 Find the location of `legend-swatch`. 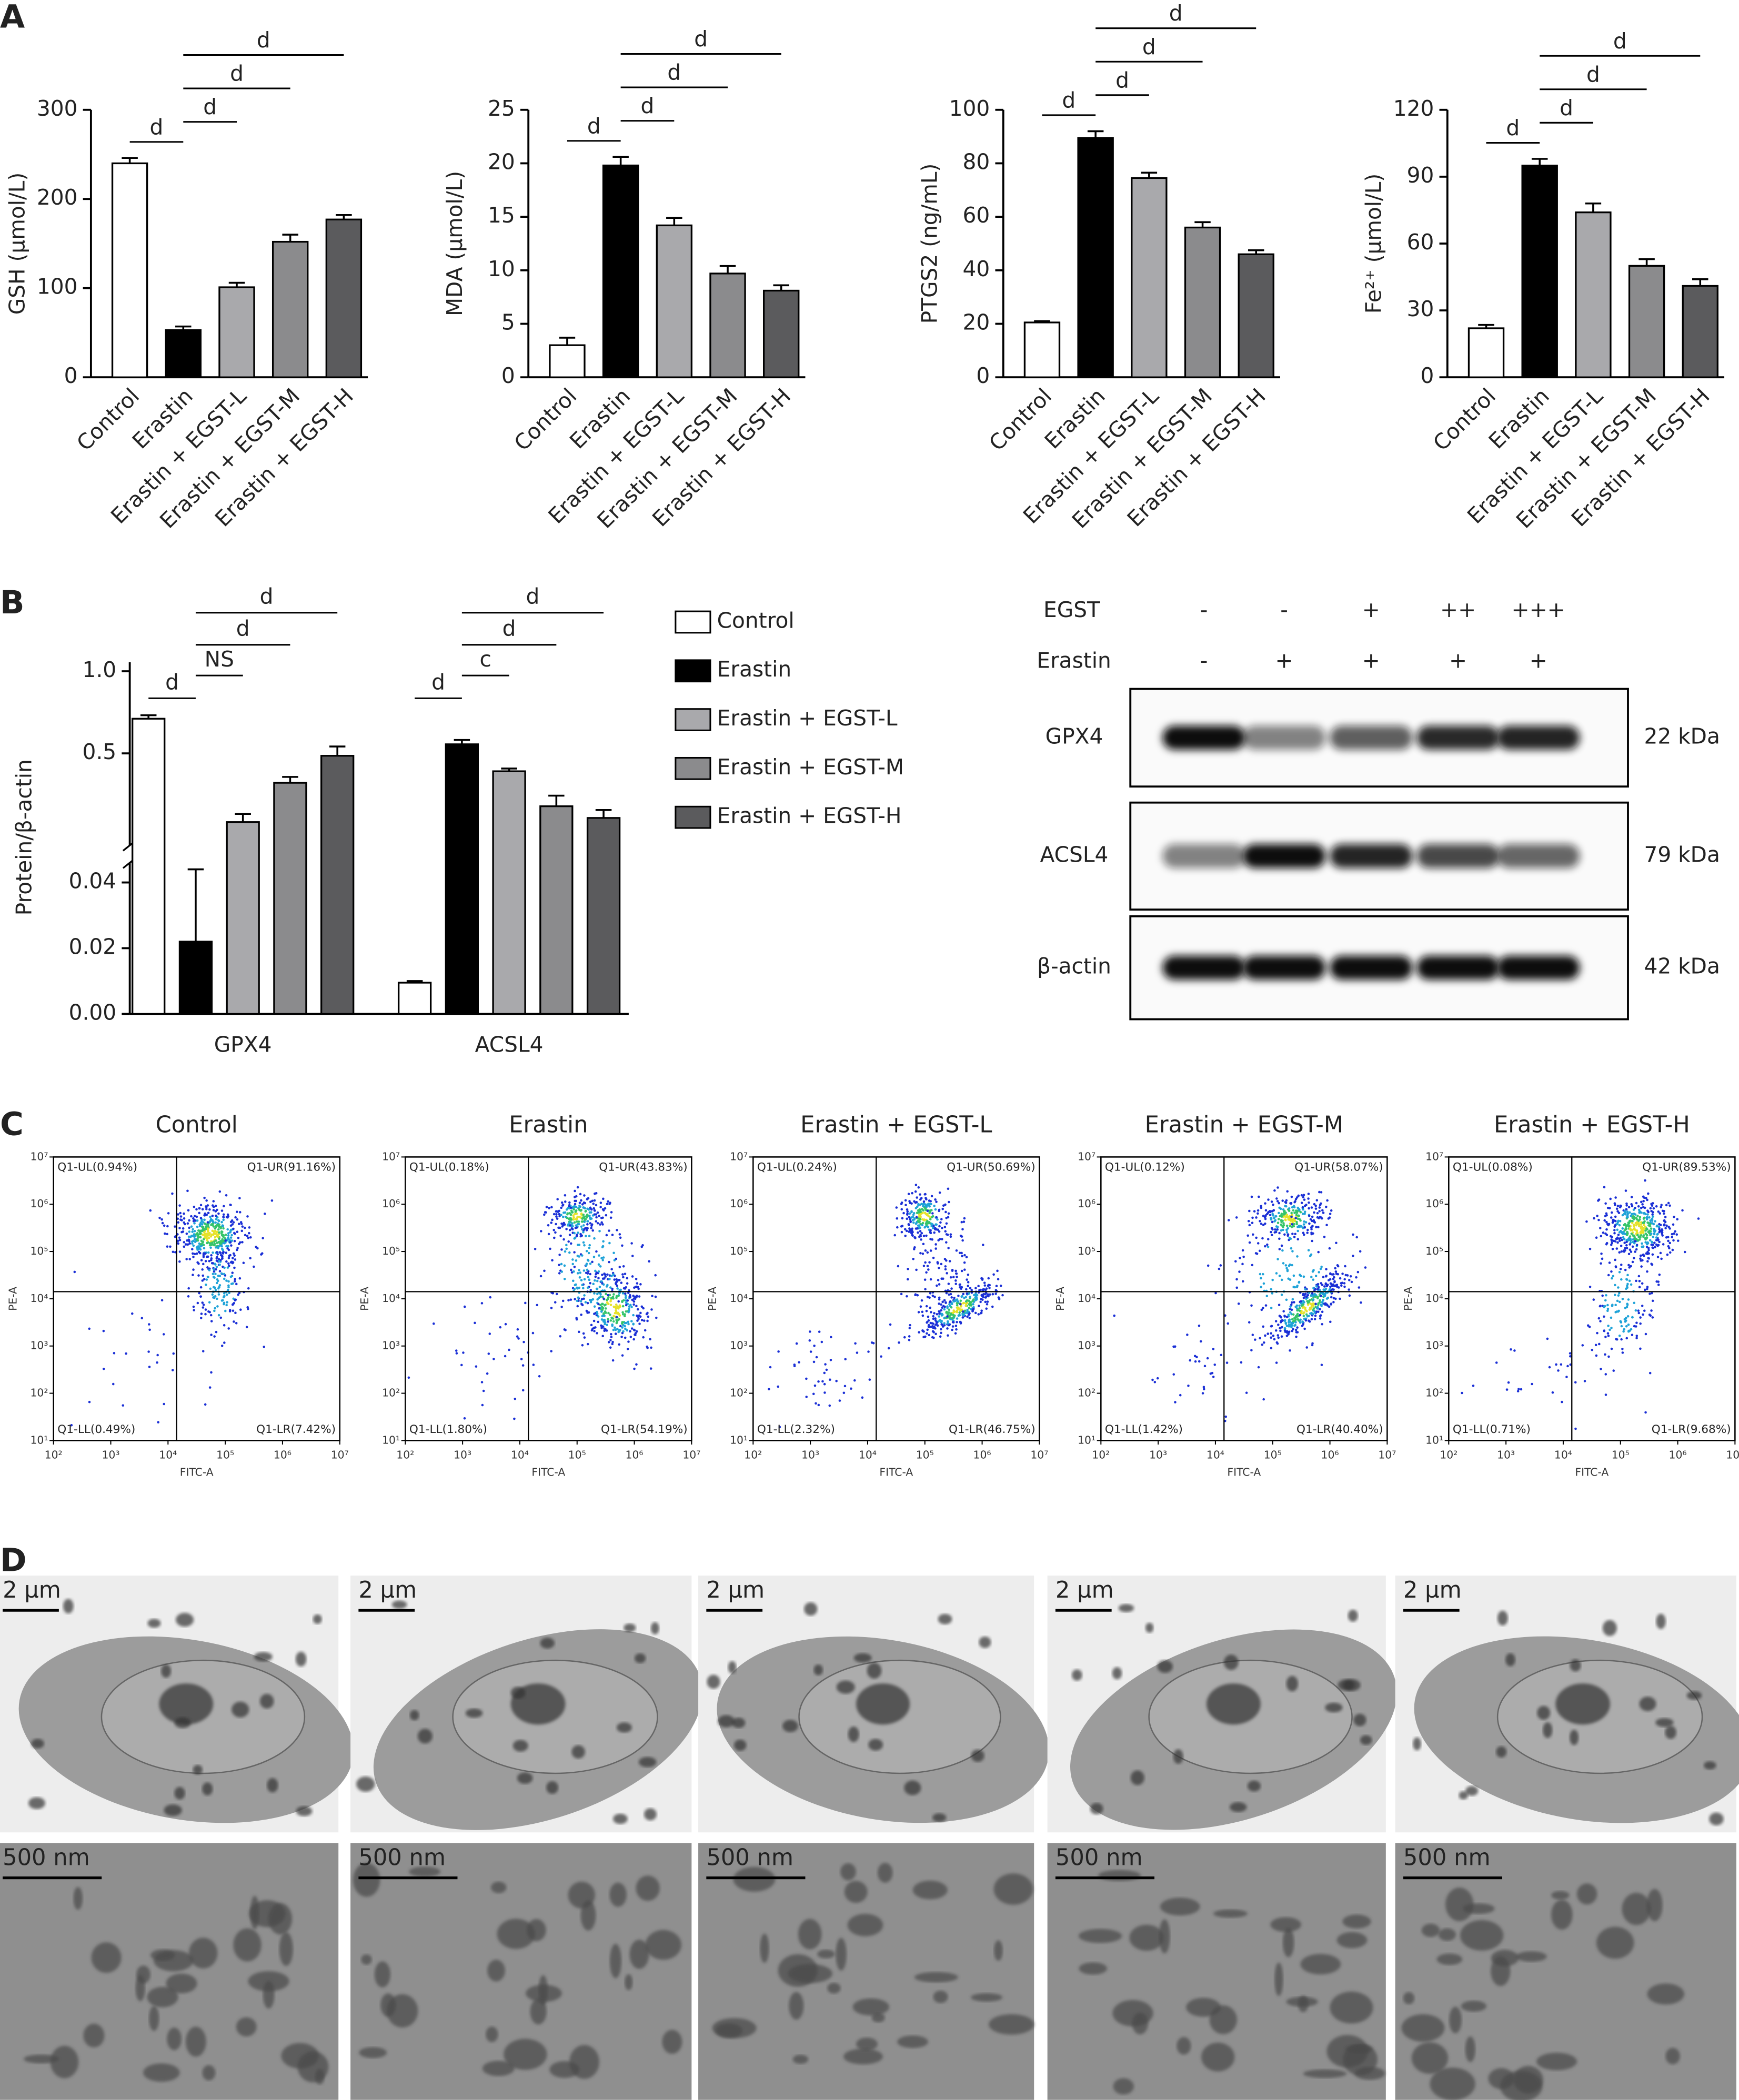

legend-swatch is located at coordinates (693, 768).